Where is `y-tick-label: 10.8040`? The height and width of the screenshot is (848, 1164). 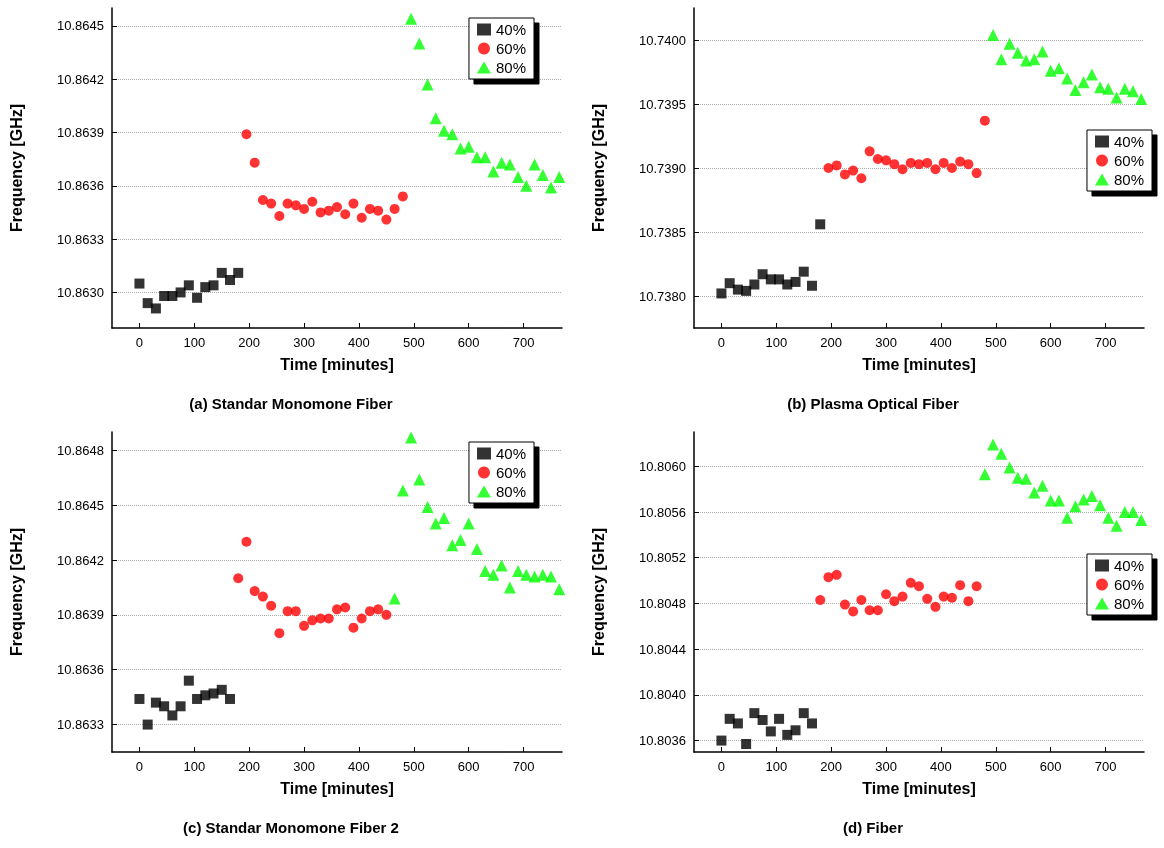
y-tick-label: 10.8040 is located at coordinates (662, 695).